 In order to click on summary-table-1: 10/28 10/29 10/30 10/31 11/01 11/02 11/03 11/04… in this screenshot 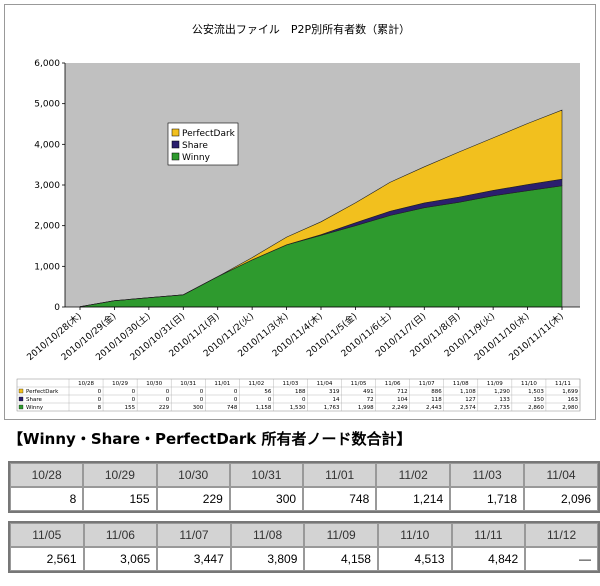, I will do `click(304, 487)`.